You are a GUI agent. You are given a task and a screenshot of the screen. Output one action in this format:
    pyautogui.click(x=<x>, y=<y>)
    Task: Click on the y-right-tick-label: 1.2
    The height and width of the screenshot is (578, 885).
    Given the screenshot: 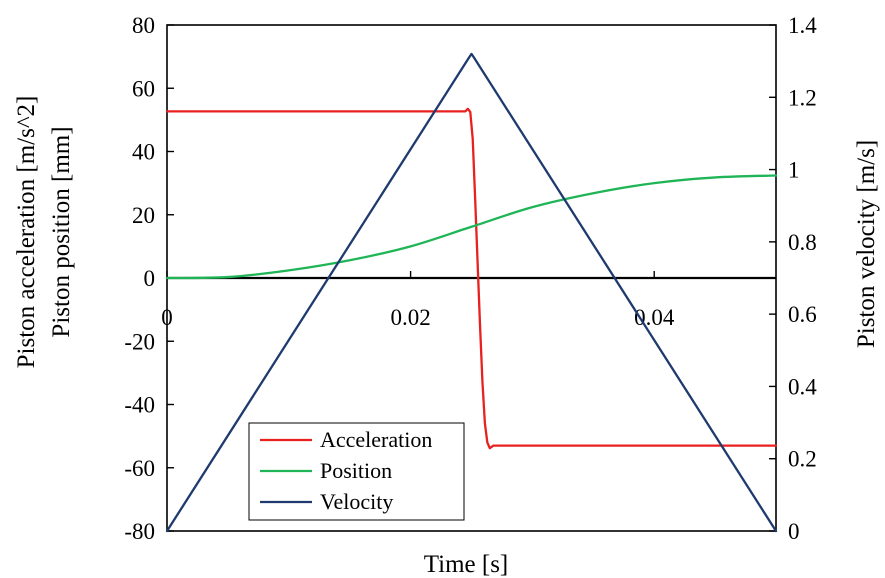 What is the action you would take?
    pyautogui.click(x=802, y=97)
    